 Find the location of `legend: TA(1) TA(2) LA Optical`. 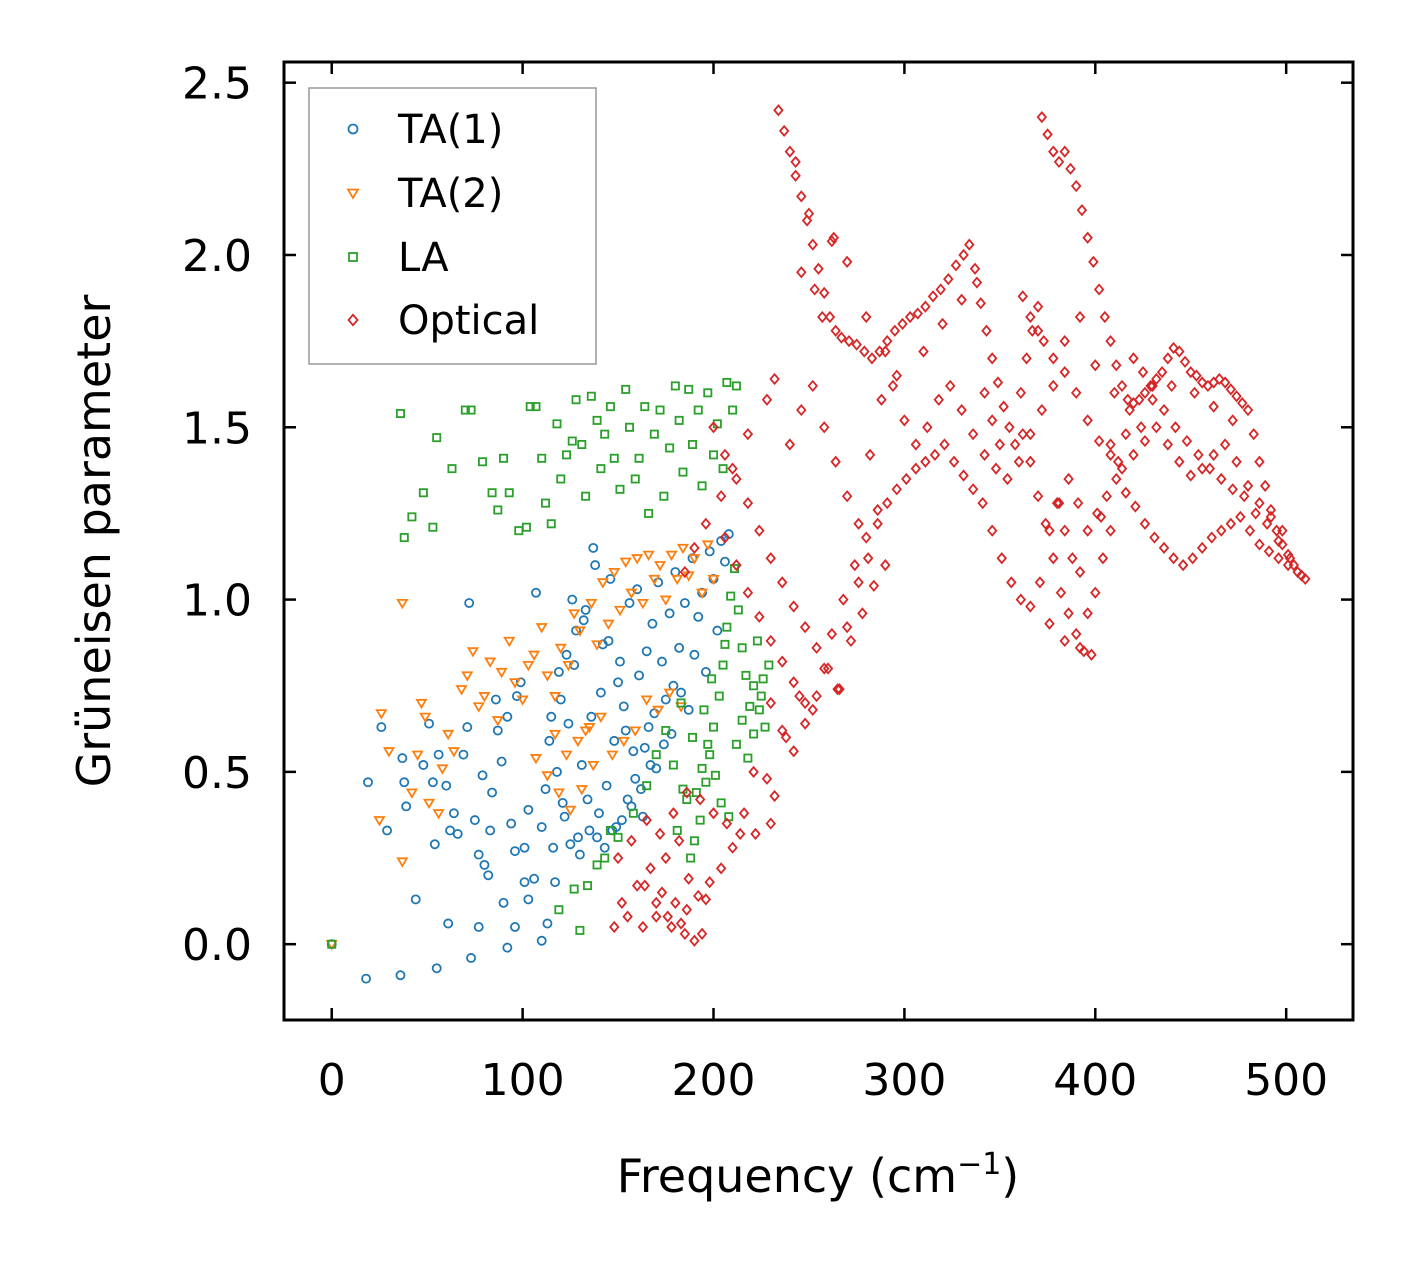

legend: TA(1) TA(2) LA Optical is located at coordinates (452, 226).